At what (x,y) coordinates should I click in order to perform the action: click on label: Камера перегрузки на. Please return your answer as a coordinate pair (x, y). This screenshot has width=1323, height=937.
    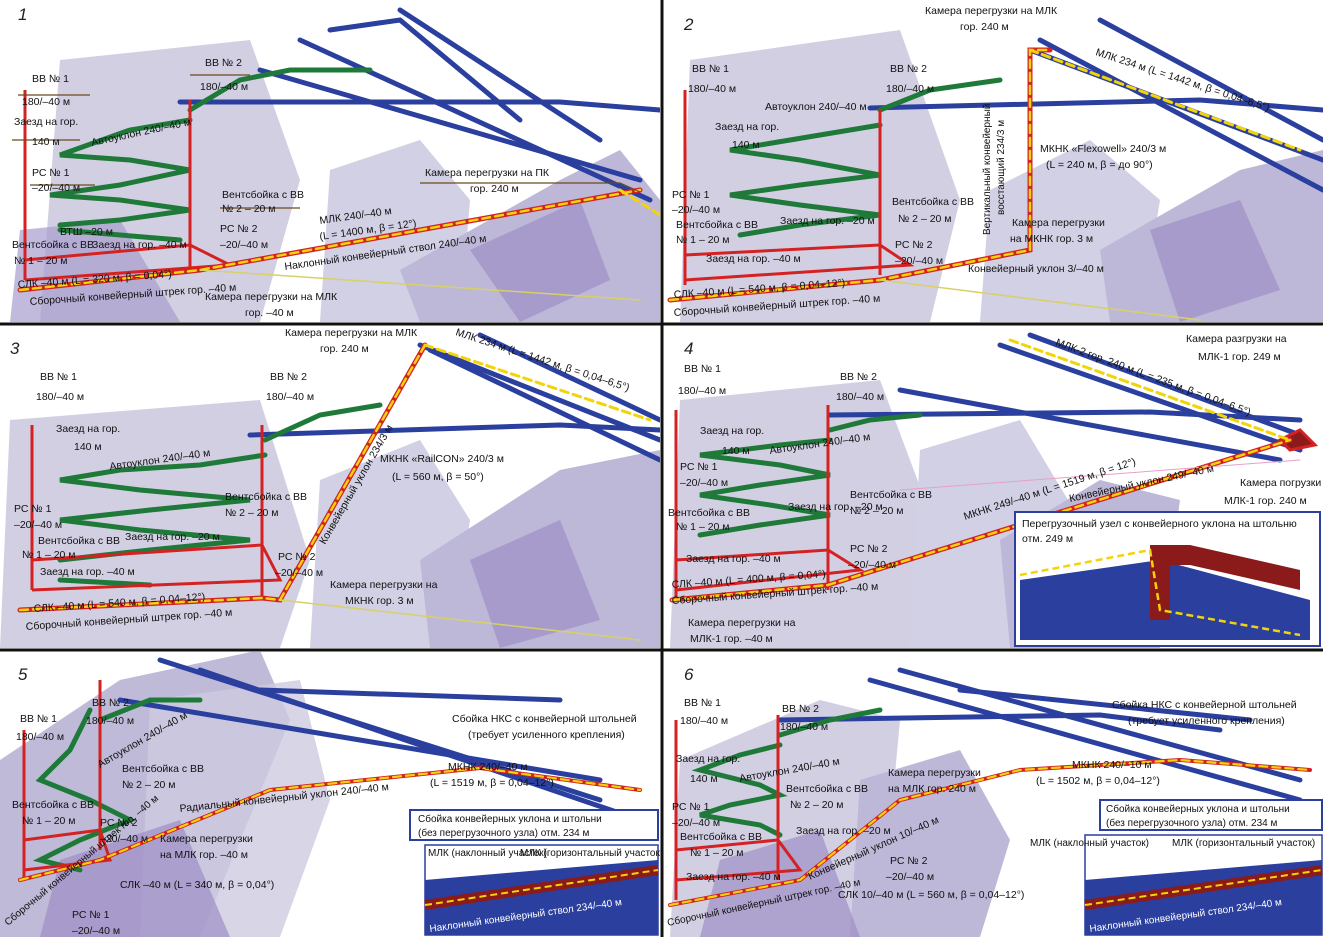
    Looking at the image, I should click on (742, 623).